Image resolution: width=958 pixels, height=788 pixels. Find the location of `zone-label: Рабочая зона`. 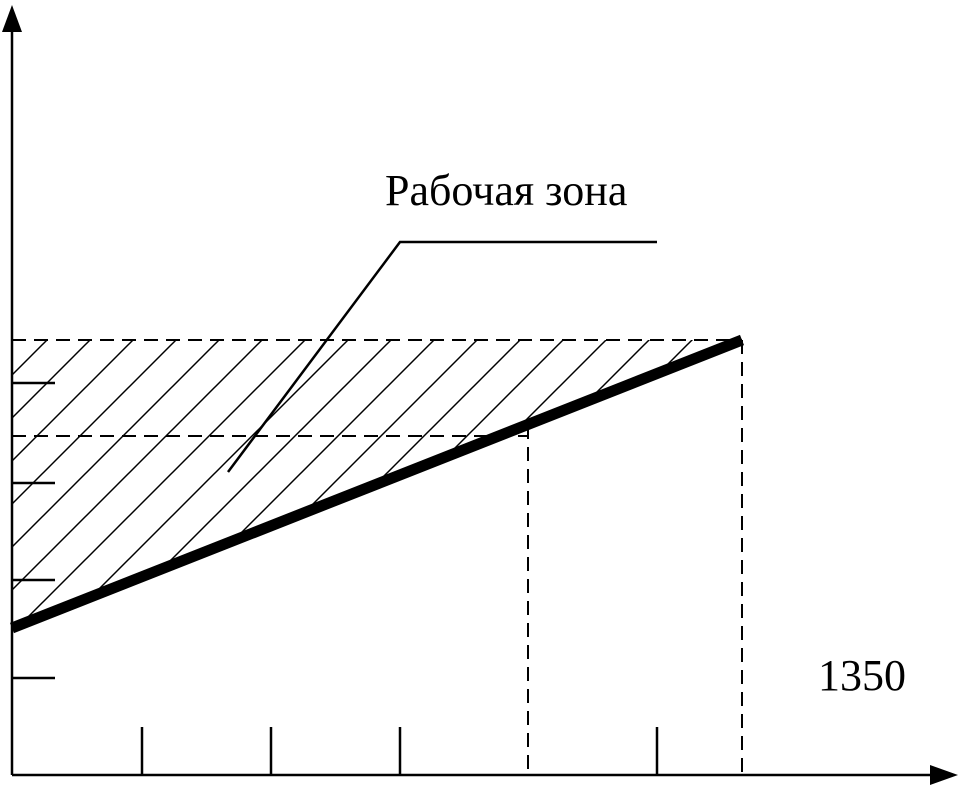

zone-label: Рабочая зона is located at coordinates (506, 190).